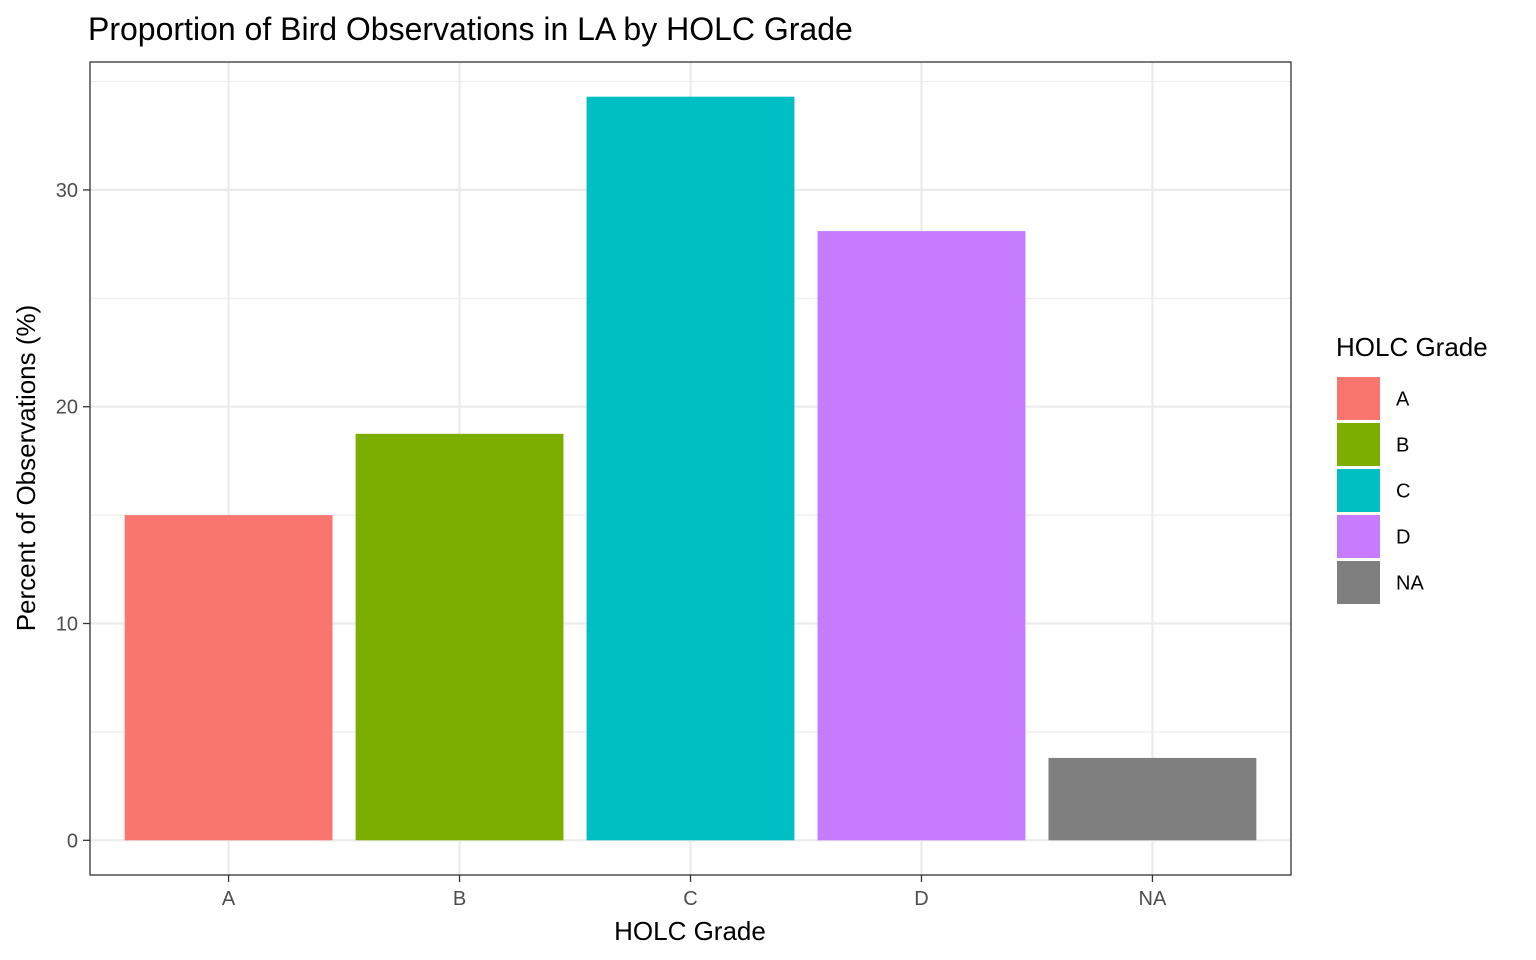  What do you see at coordinates (1403, 538) in the screenshot?
I see `legend-label-d: D` at bounding box center [1403, 538].